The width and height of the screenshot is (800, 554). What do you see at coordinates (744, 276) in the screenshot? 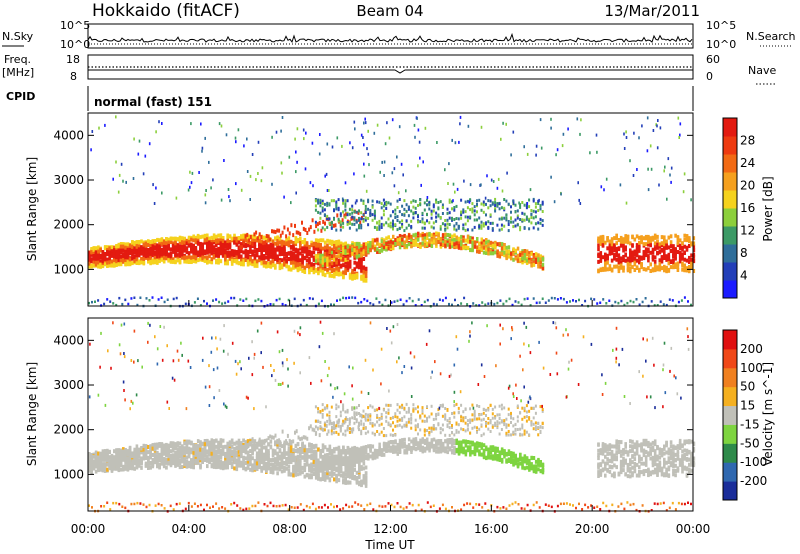
I see `power-cbar-tick: 4` at bounding box center [744, 276].